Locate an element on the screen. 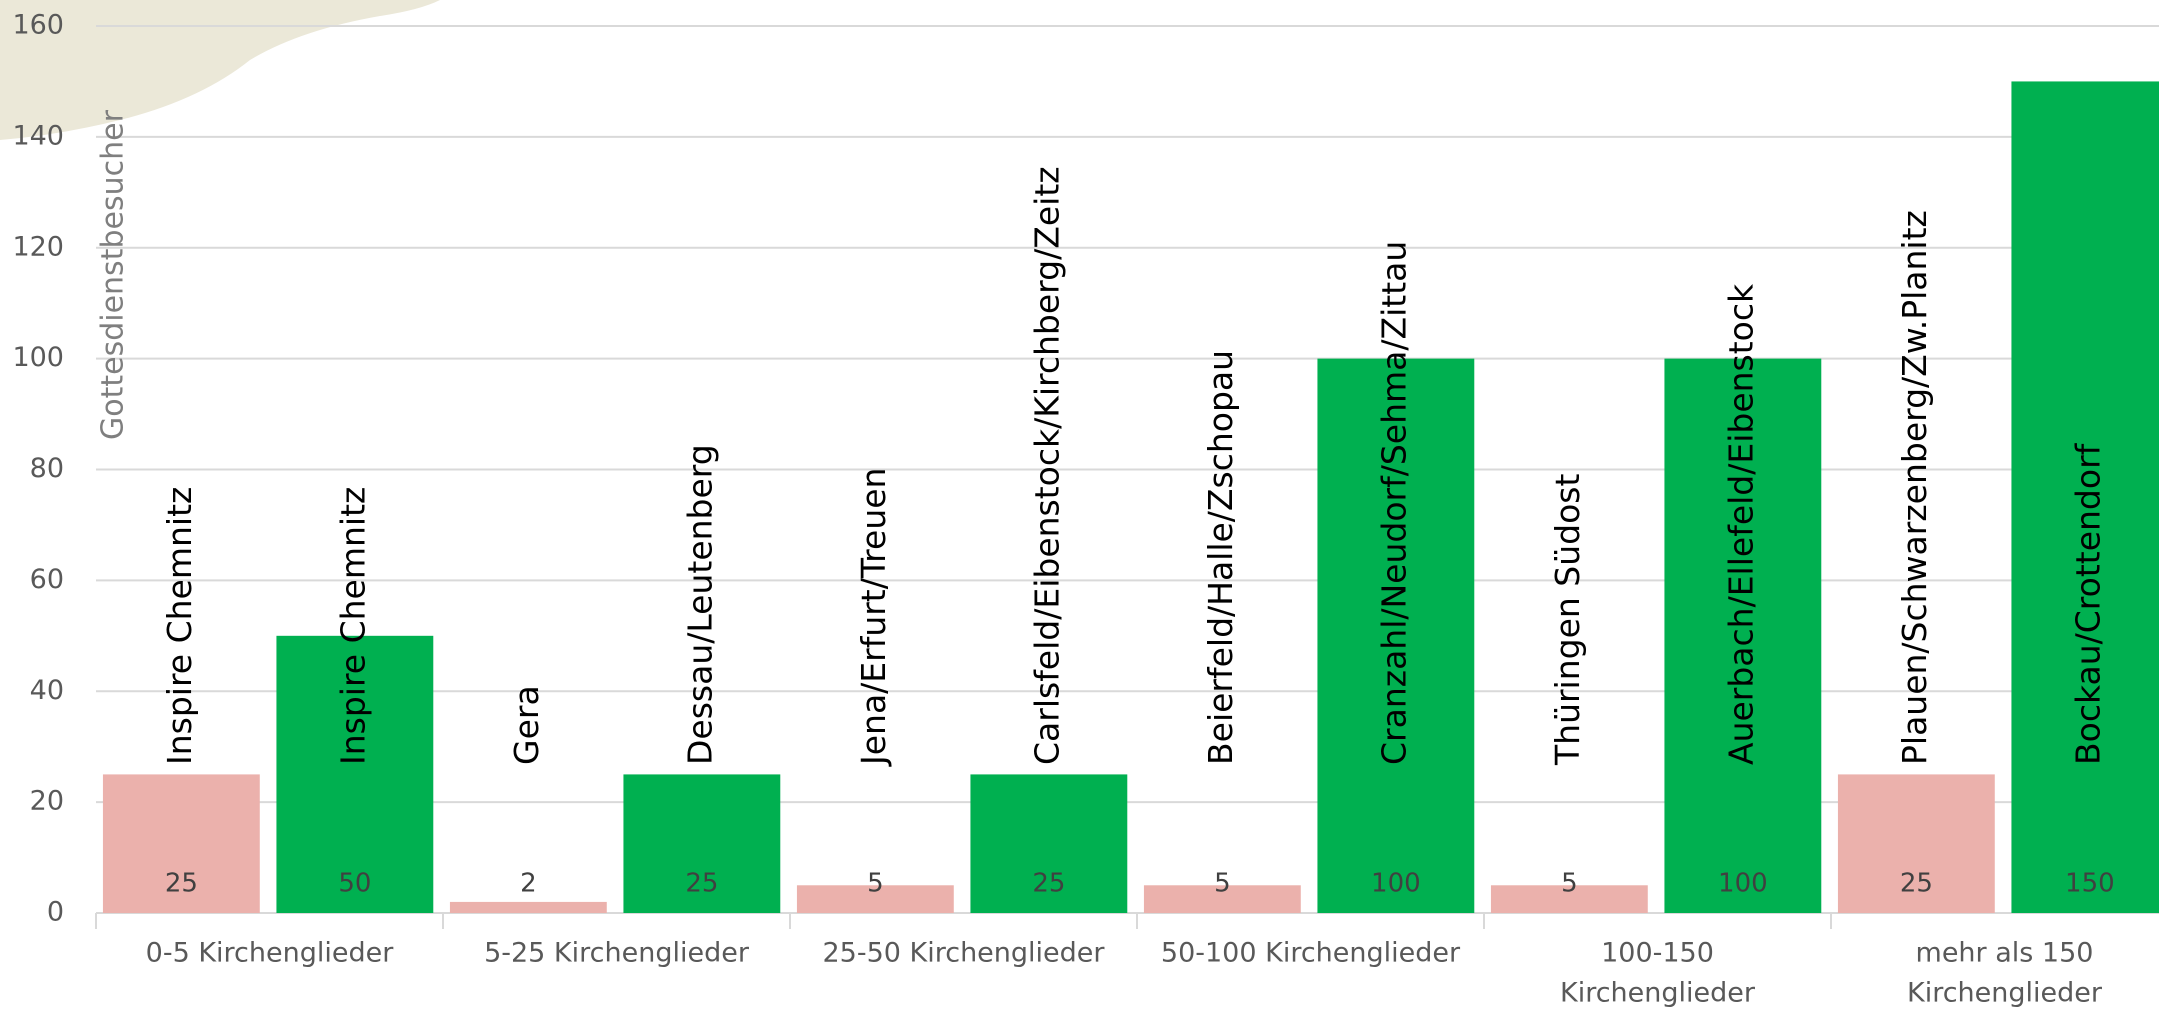 The image size is (2159, 1010). x-tick-label: 0-5 Kirchenglieder is located at coordinates (270, 953).